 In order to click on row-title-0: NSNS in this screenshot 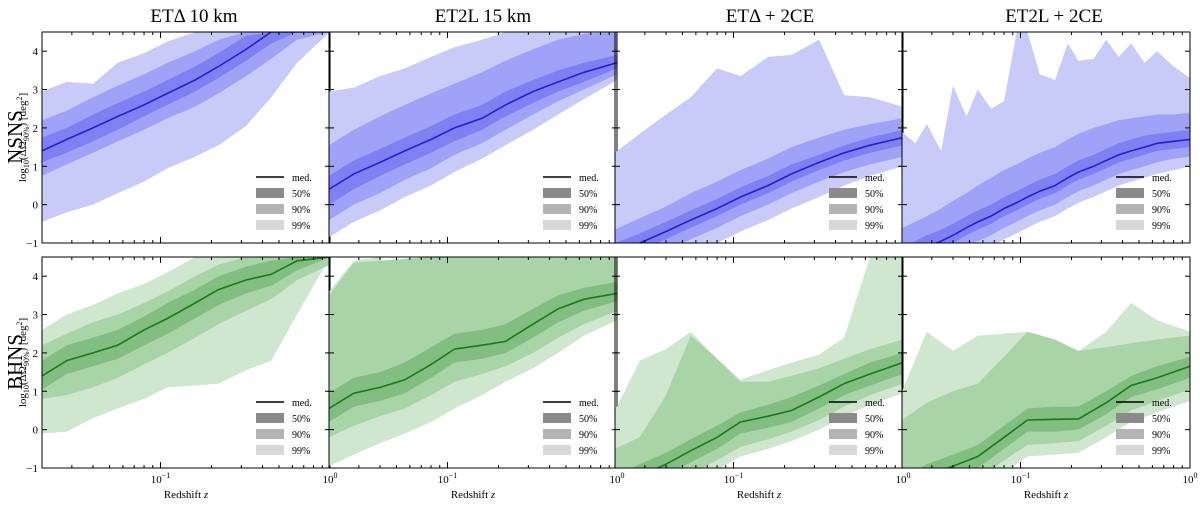, I will do `click(15, 137)`.